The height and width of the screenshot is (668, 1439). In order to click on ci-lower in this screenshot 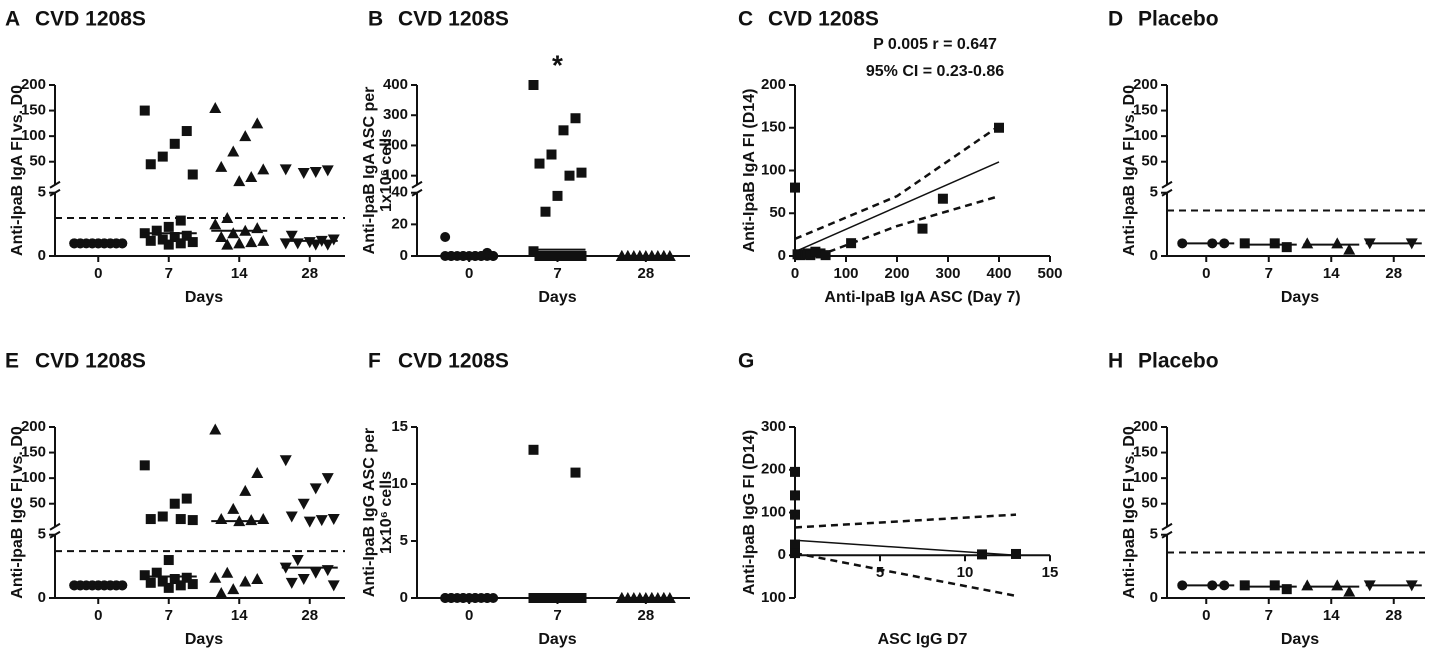, I will do `click(906, 574)`.